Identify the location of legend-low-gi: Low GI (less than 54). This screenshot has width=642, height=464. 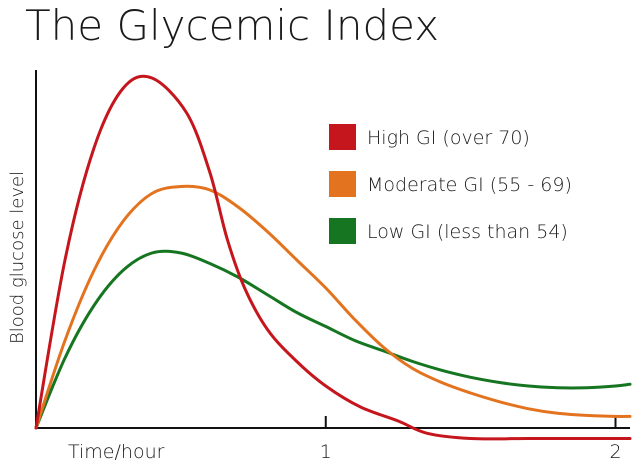
(448, 231).